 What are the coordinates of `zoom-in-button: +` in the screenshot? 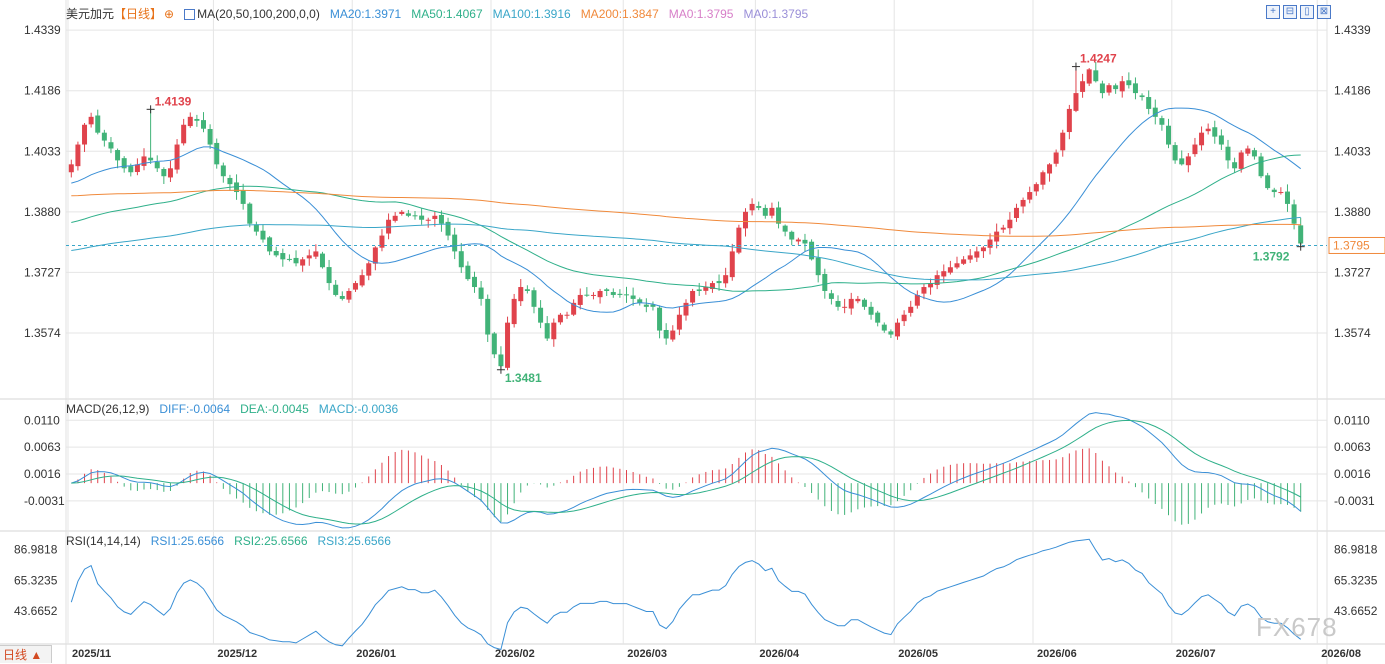 It's located at (1273, 12).